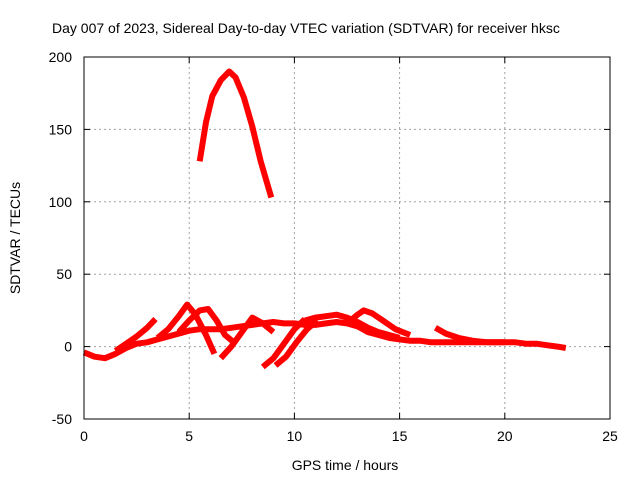  Describe the element at coordinates (135, 335) in the screenshot. I see `series-line-arc-a` at that location.